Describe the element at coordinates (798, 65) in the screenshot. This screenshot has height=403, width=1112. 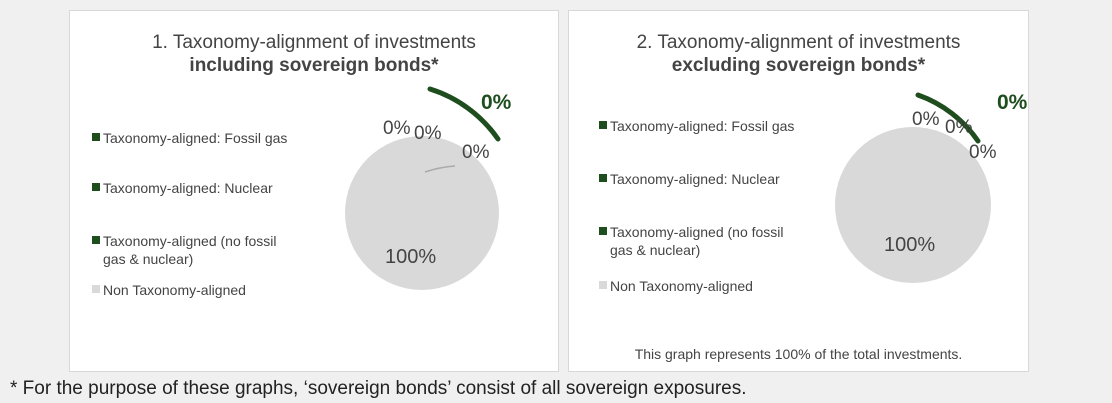
I see `chart-subtitle: excluding sovereign bonds*` at that location.